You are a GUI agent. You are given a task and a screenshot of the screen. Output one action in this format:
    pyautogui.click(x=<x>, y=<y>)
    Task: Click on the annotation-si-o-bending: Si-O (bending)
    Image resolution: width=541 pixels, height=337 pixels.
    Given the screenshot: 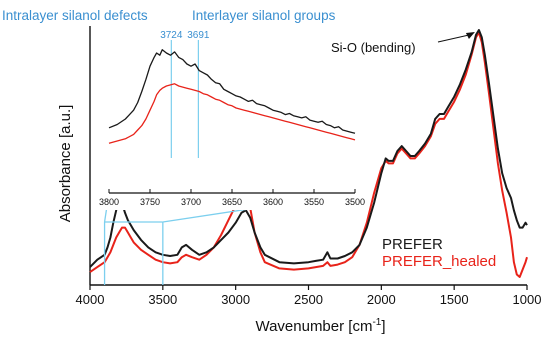 What is the action you would take?
    pyautogui.click(x=373, y=47)
    